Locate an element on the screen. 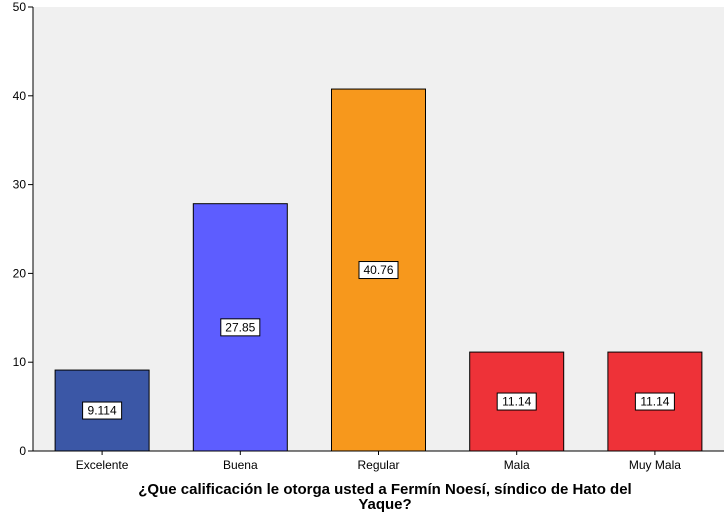 This screenshot has width=726, height=517. y-tick-label: 0 is located at coordinates (22, 451).